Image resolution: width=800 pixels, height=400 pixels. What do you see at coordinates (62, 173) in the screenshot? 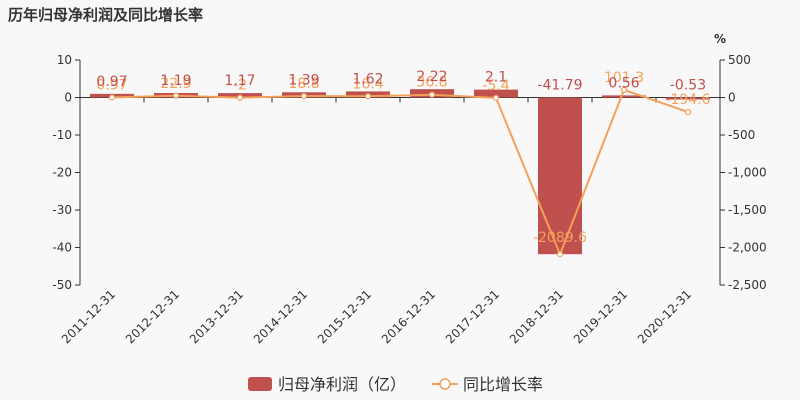
I see `left-axis-tick-label: -20` at bounding box center [62, 173].